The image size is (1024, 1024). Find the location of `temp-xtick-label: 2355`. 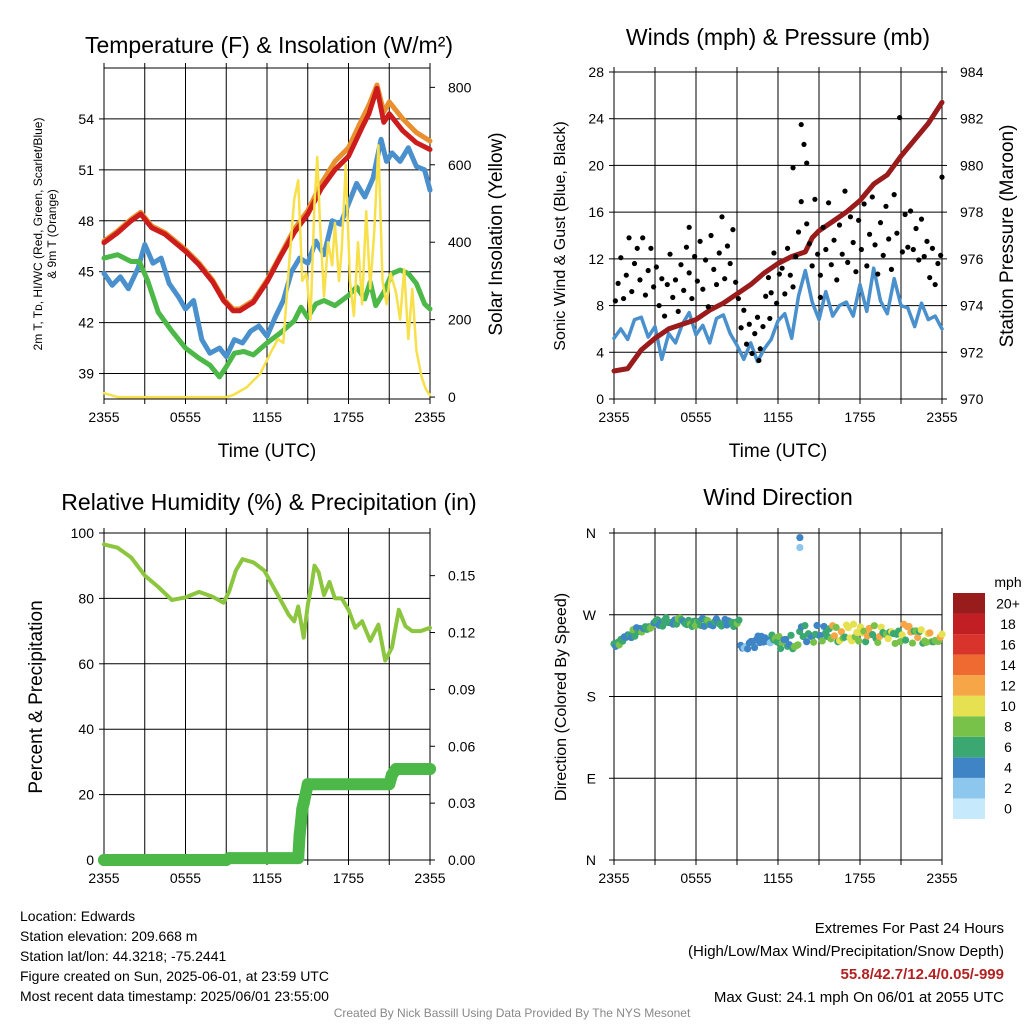

temp-xtick-label: 2355 is located at coordinates (103, 417).